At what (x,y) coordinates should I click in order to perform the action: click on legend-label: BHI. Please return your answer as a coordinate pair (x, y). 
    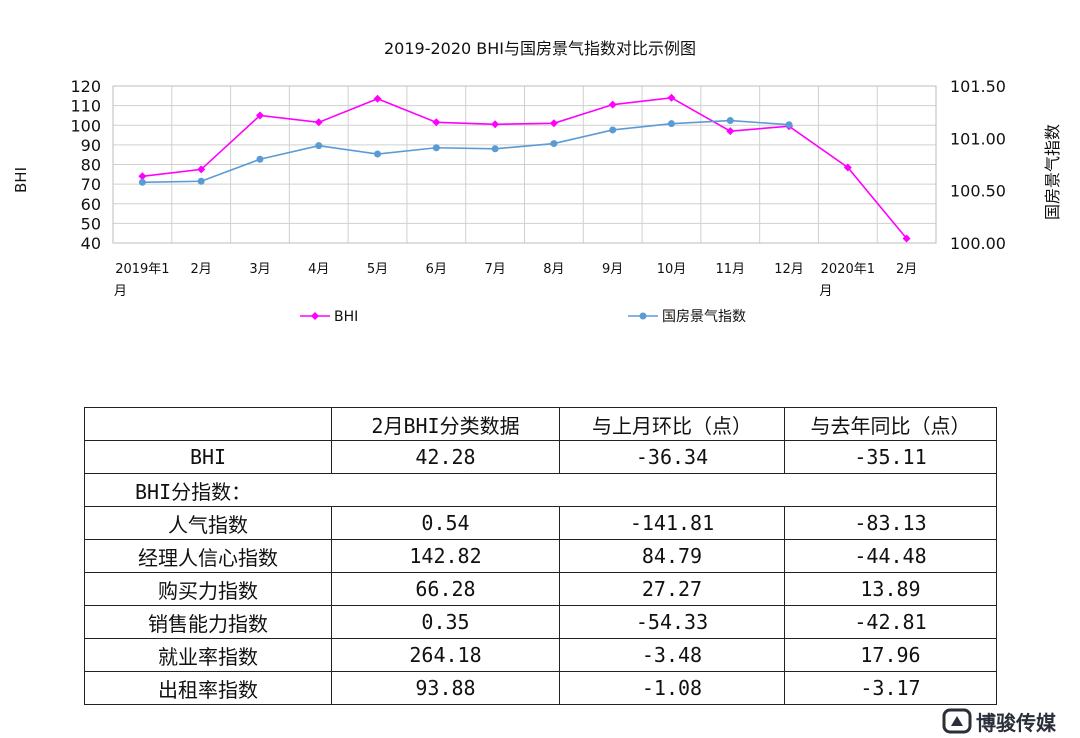
    Looking at the image, I should click on (346, 317).